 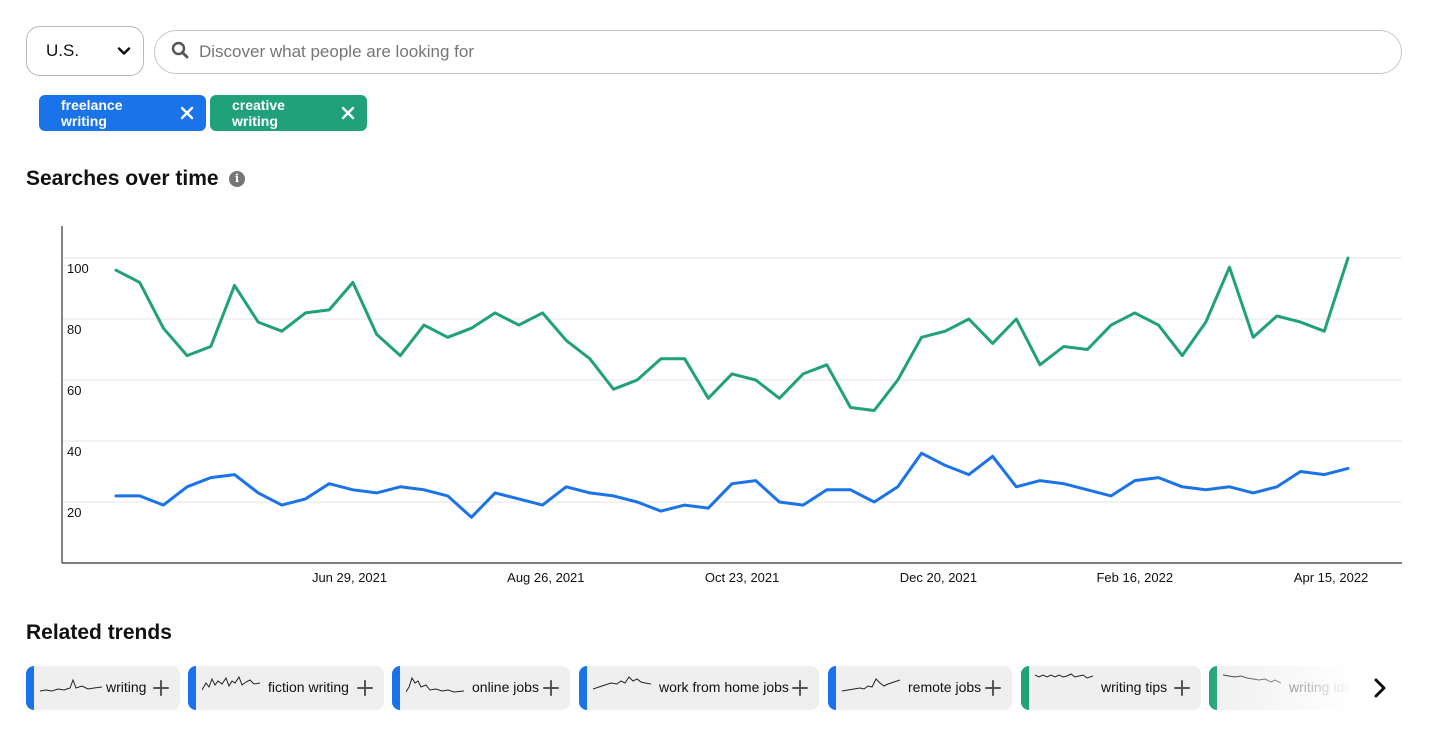 What do you see at coordinates (1134, 687) in the screenshot?
I see `trend-label: writing tips` at bounding box center [1134, 687].